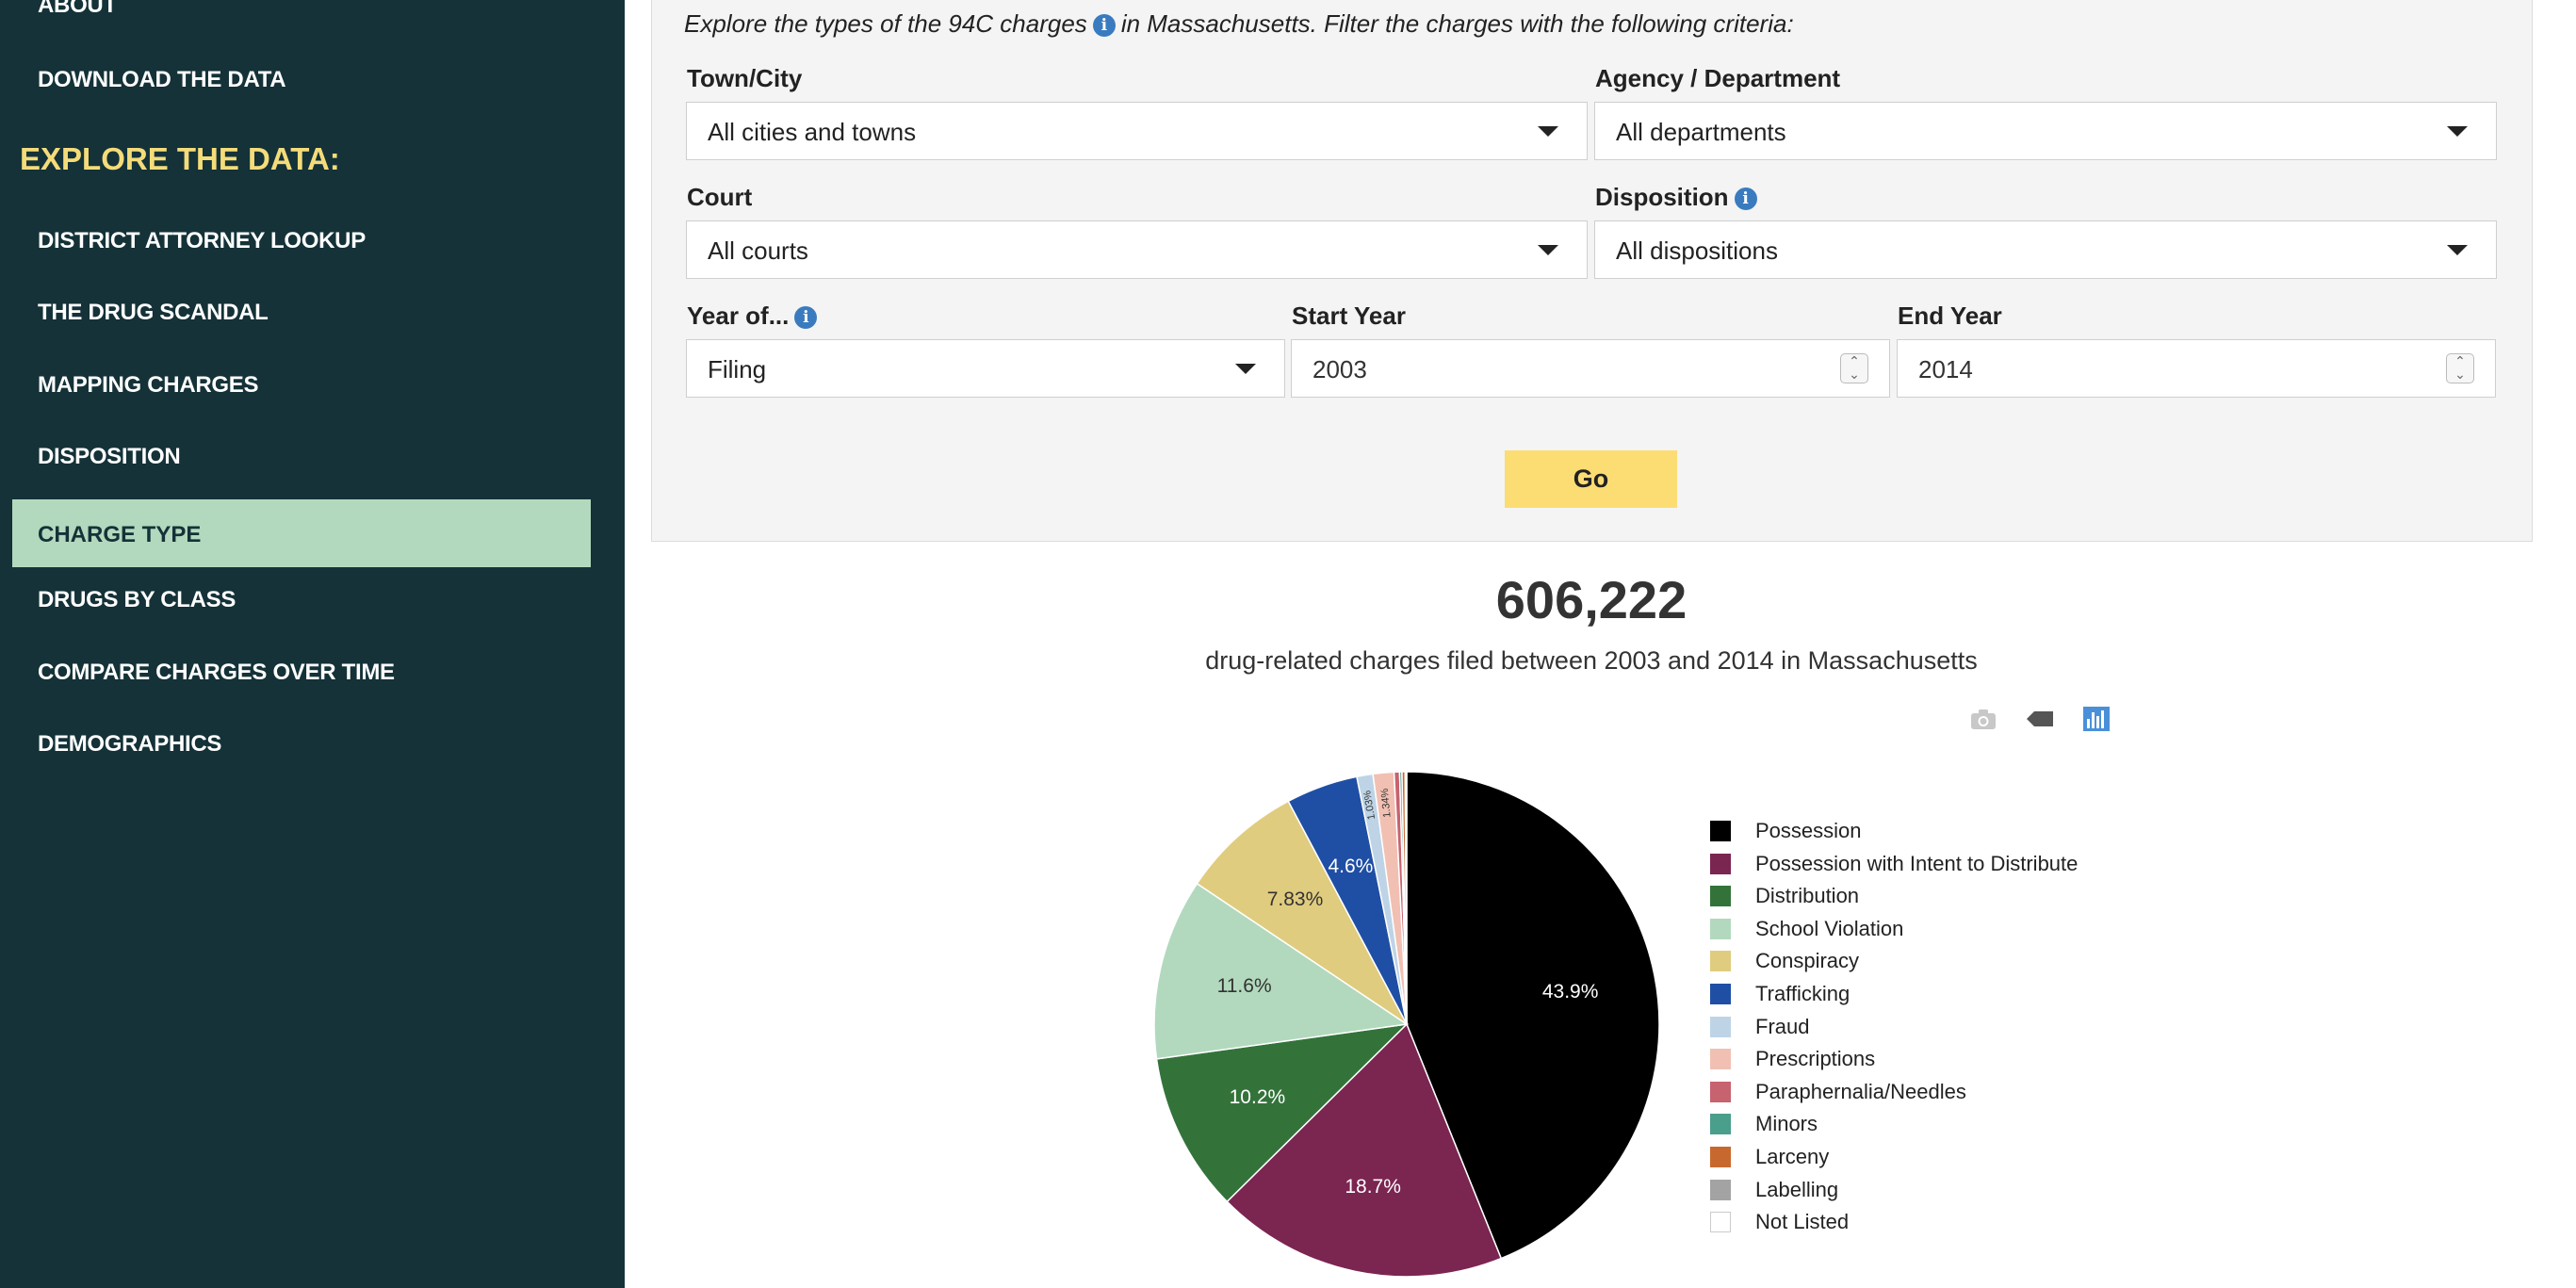  What do you see at coordinates (885, 23) in the screenshot?
I see `intro-text-start: Explore the types of the 94C charges` at bounding box center [885, 23].